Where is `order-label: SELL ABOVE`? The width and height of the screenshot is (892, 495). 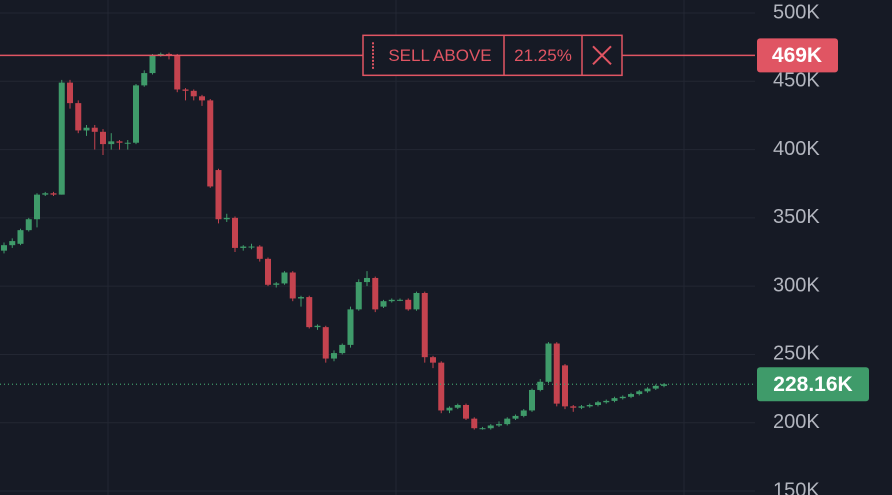
order-label: SELL ABOVE is located at coordinates (439, 55).